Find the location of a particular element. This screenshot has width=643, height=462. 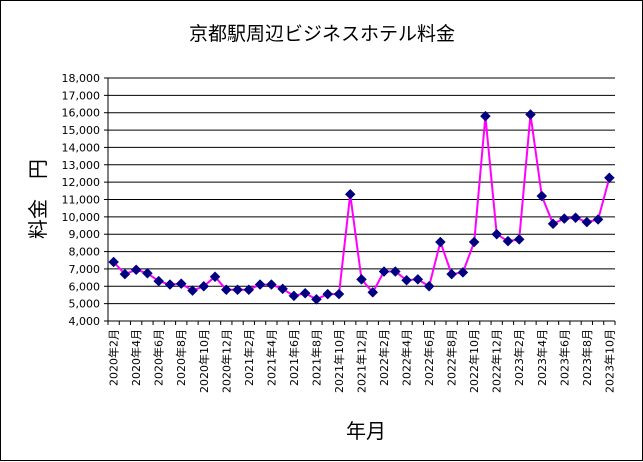

x-tick-label: 2021年4月 is located at coordinates (271, 357).